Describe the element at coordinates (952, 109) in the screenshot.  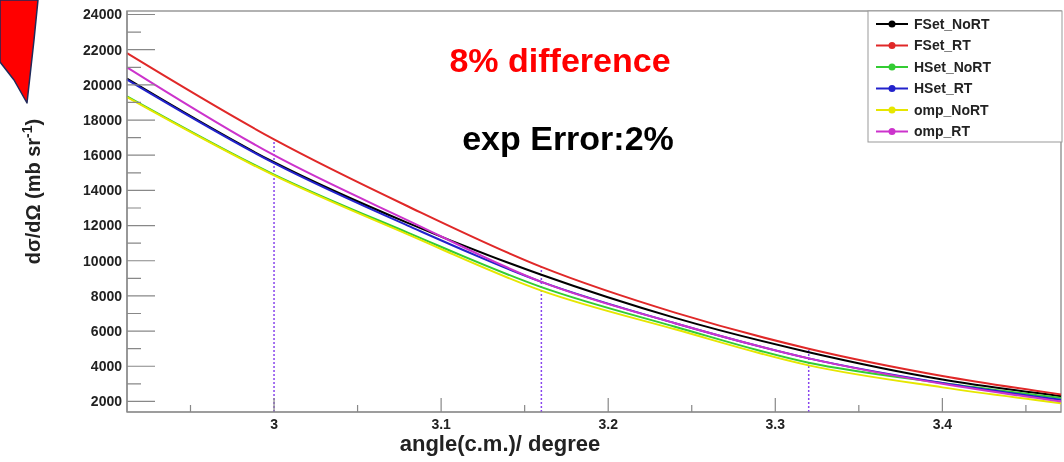
I see `legend-label: omp_NoRT` at that location.